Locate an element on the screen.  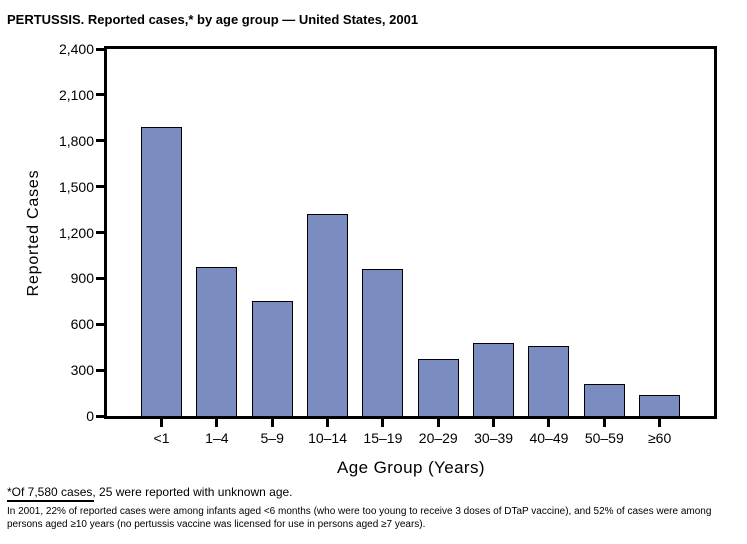
x-axis-tick-label: 20–29 is located at coordinates (438, 438).